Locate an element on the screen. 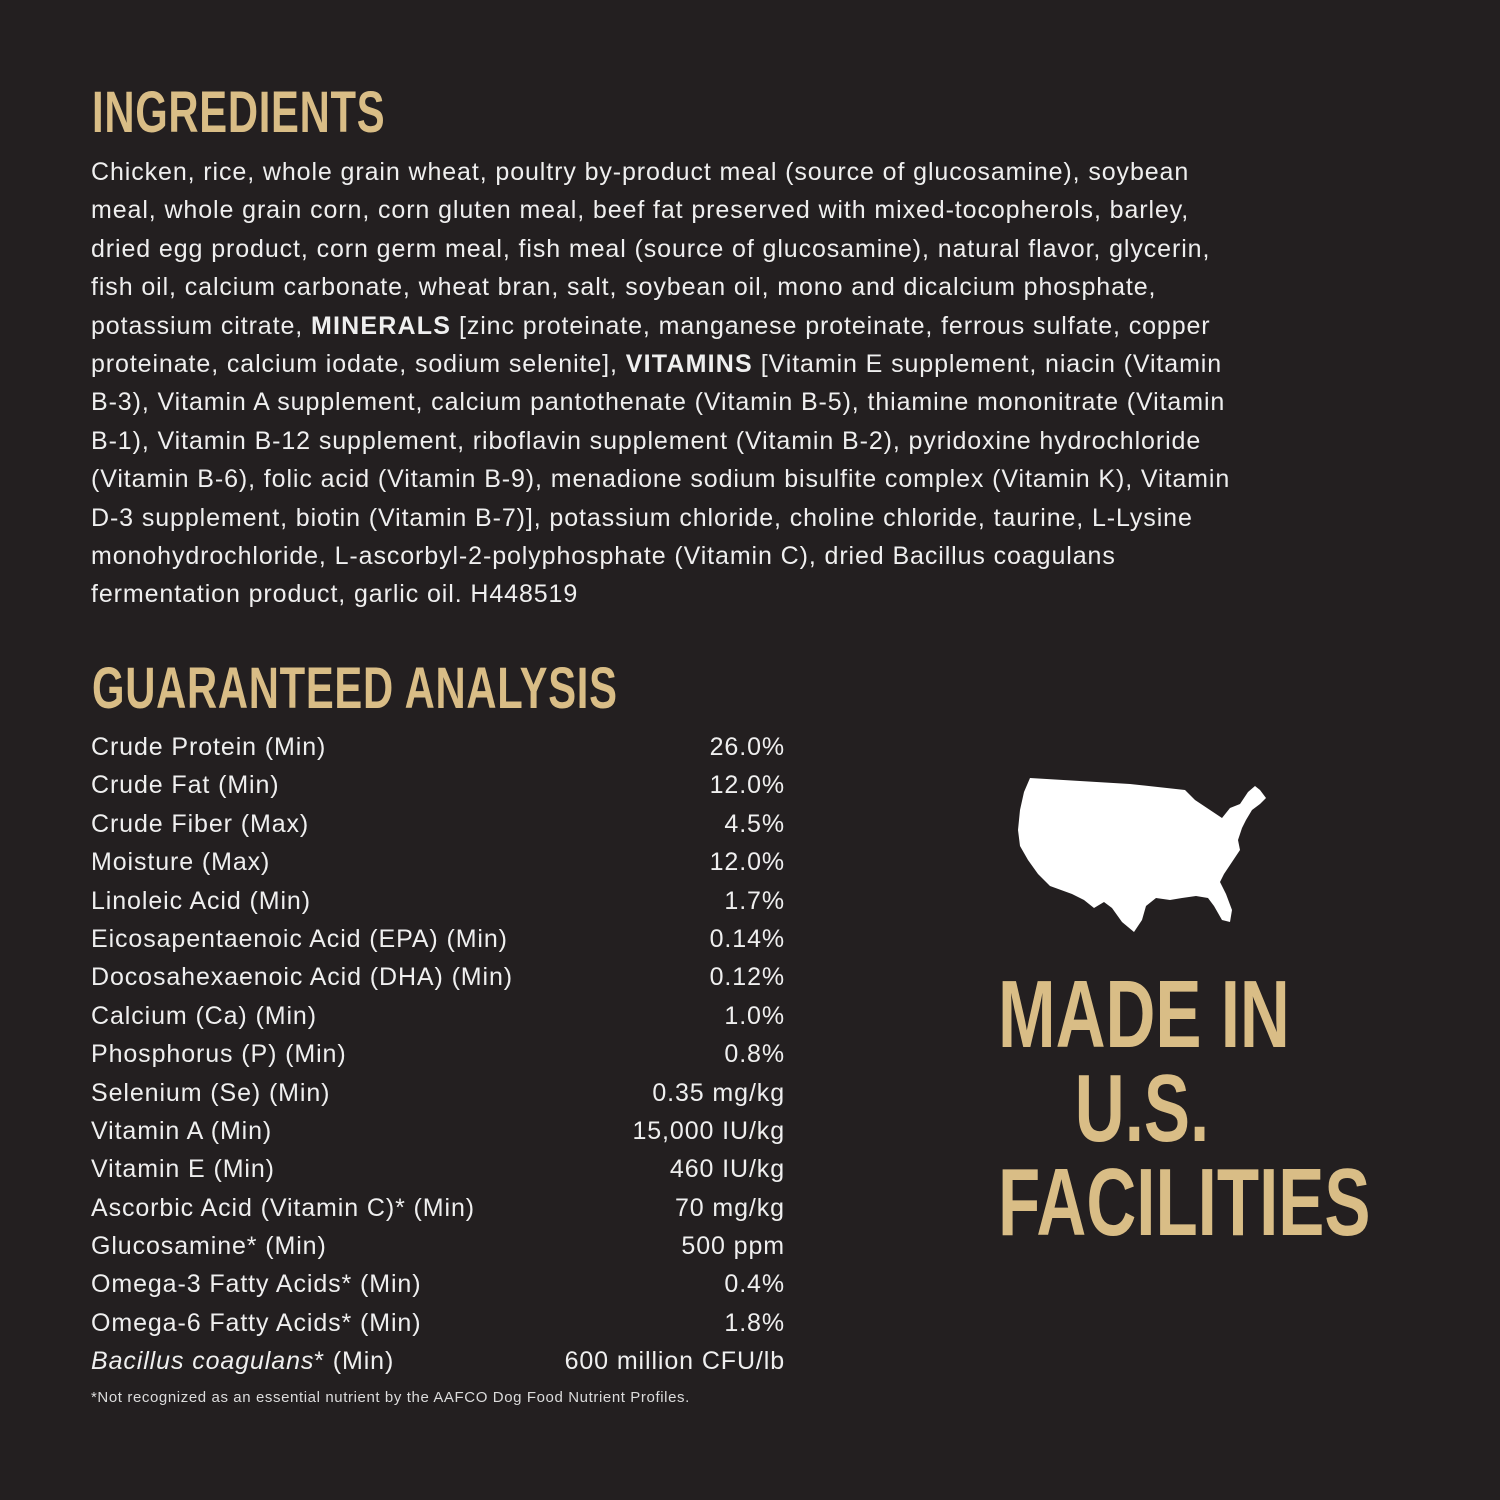  ingredient-text: [Vitamin E supplement, niacin (Vitamin is located at coordinates (987, 363).